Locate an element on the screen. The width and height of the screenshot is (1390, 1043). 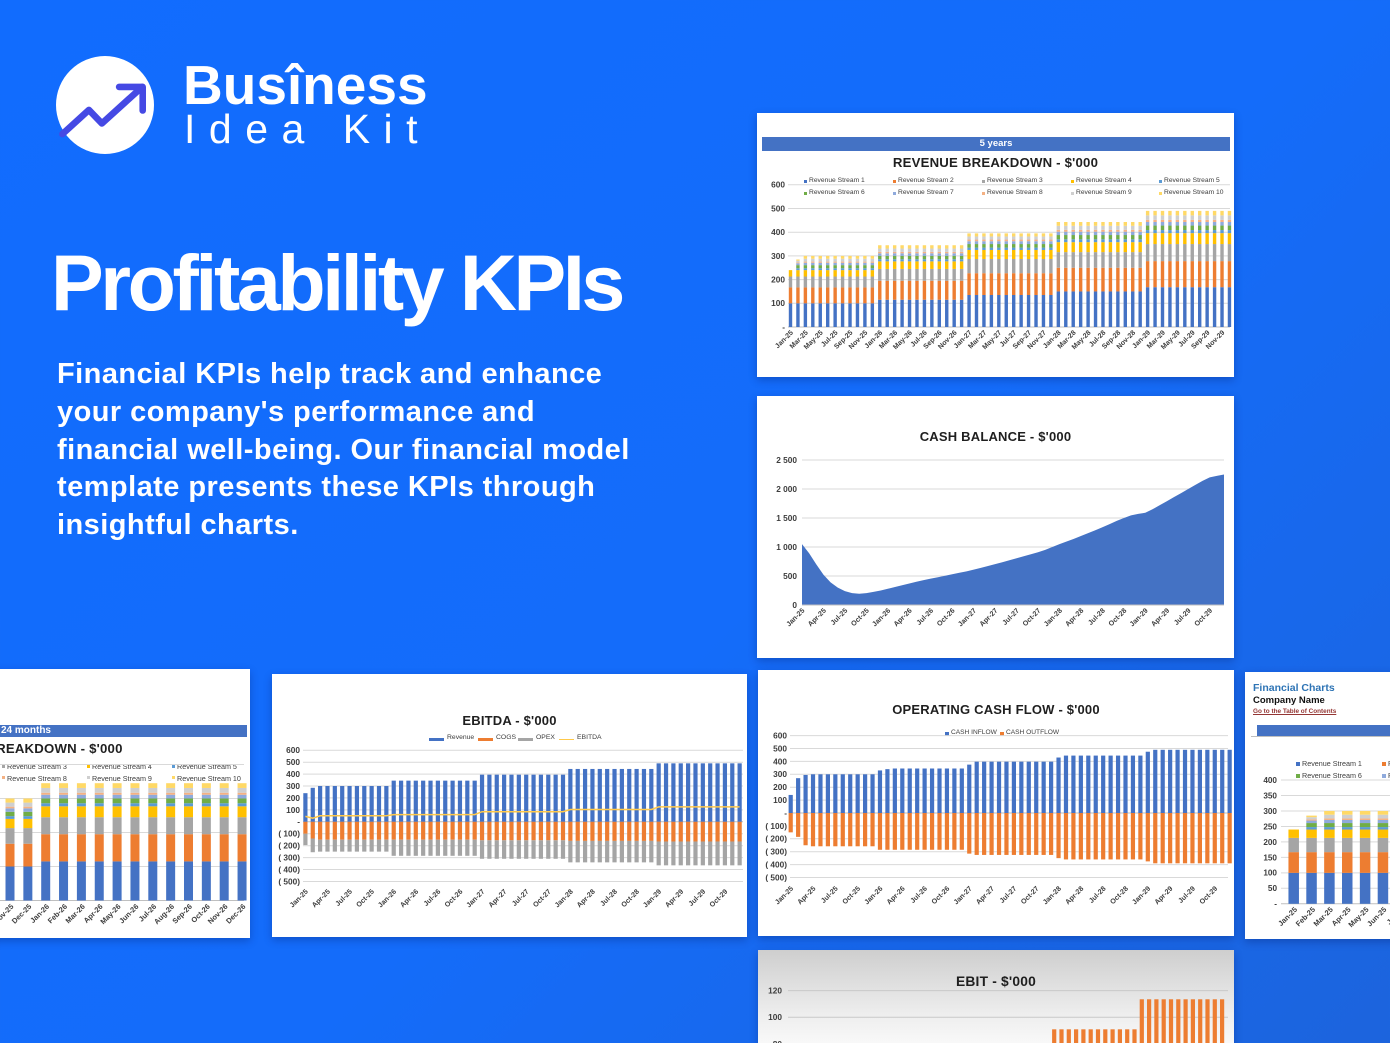
svg-text: 150 is located at coordinates (1270, 857).